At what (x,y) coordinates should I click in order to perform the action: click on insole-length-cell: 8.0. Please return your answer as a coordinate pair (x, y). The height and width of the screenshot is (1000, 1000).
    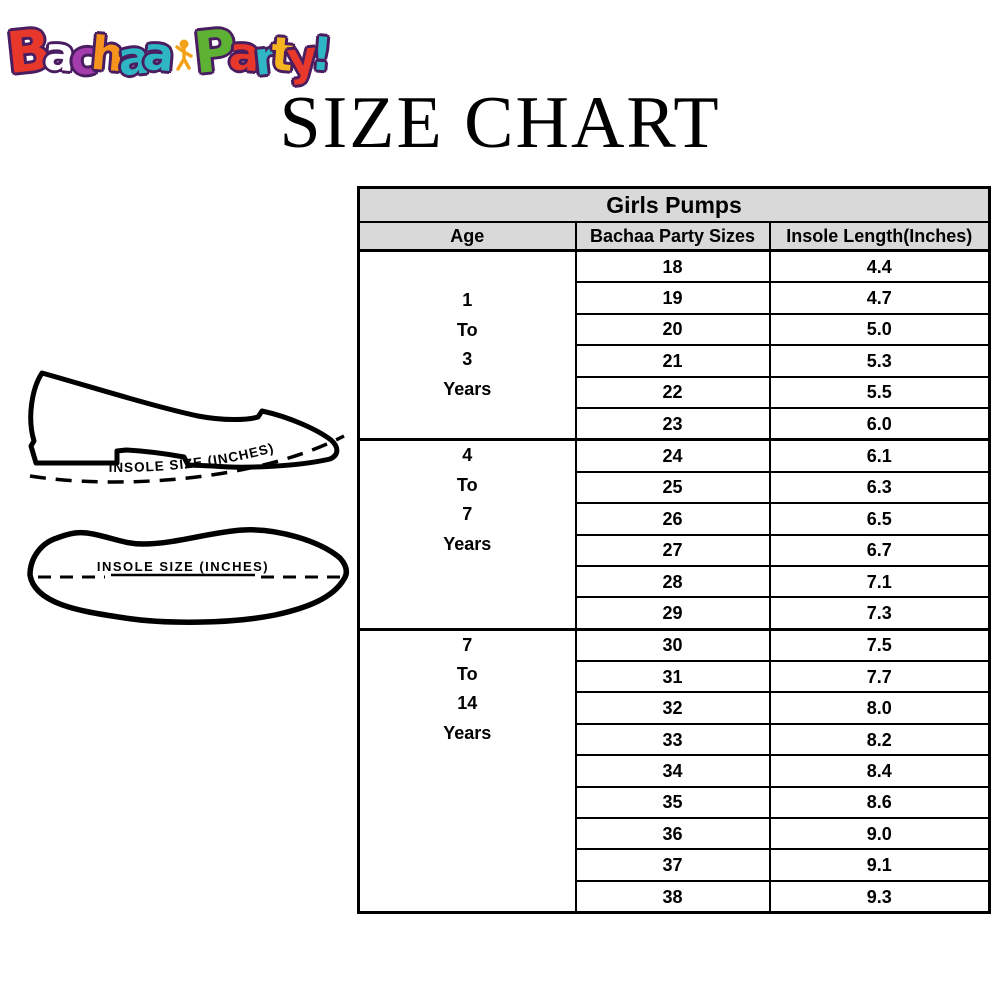
    Looking at the image, I should click on (879, 708).